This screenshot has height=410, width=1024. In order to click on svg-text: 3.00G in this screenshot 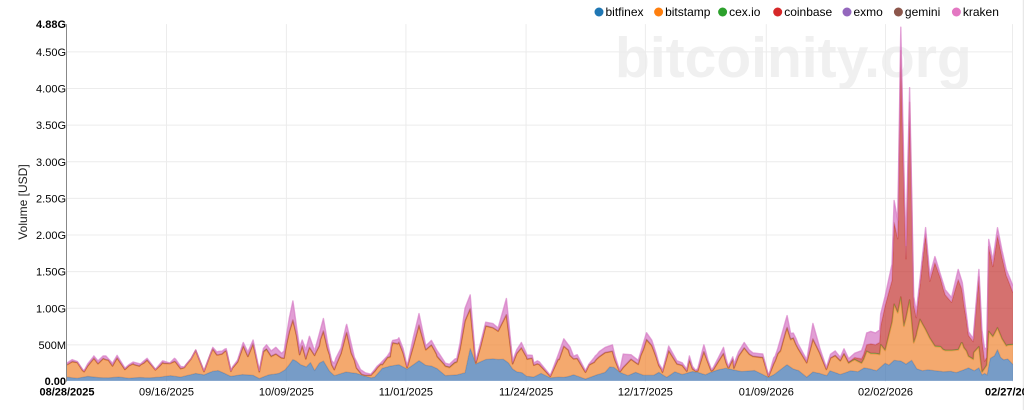, I will do `click(51, 163)`.